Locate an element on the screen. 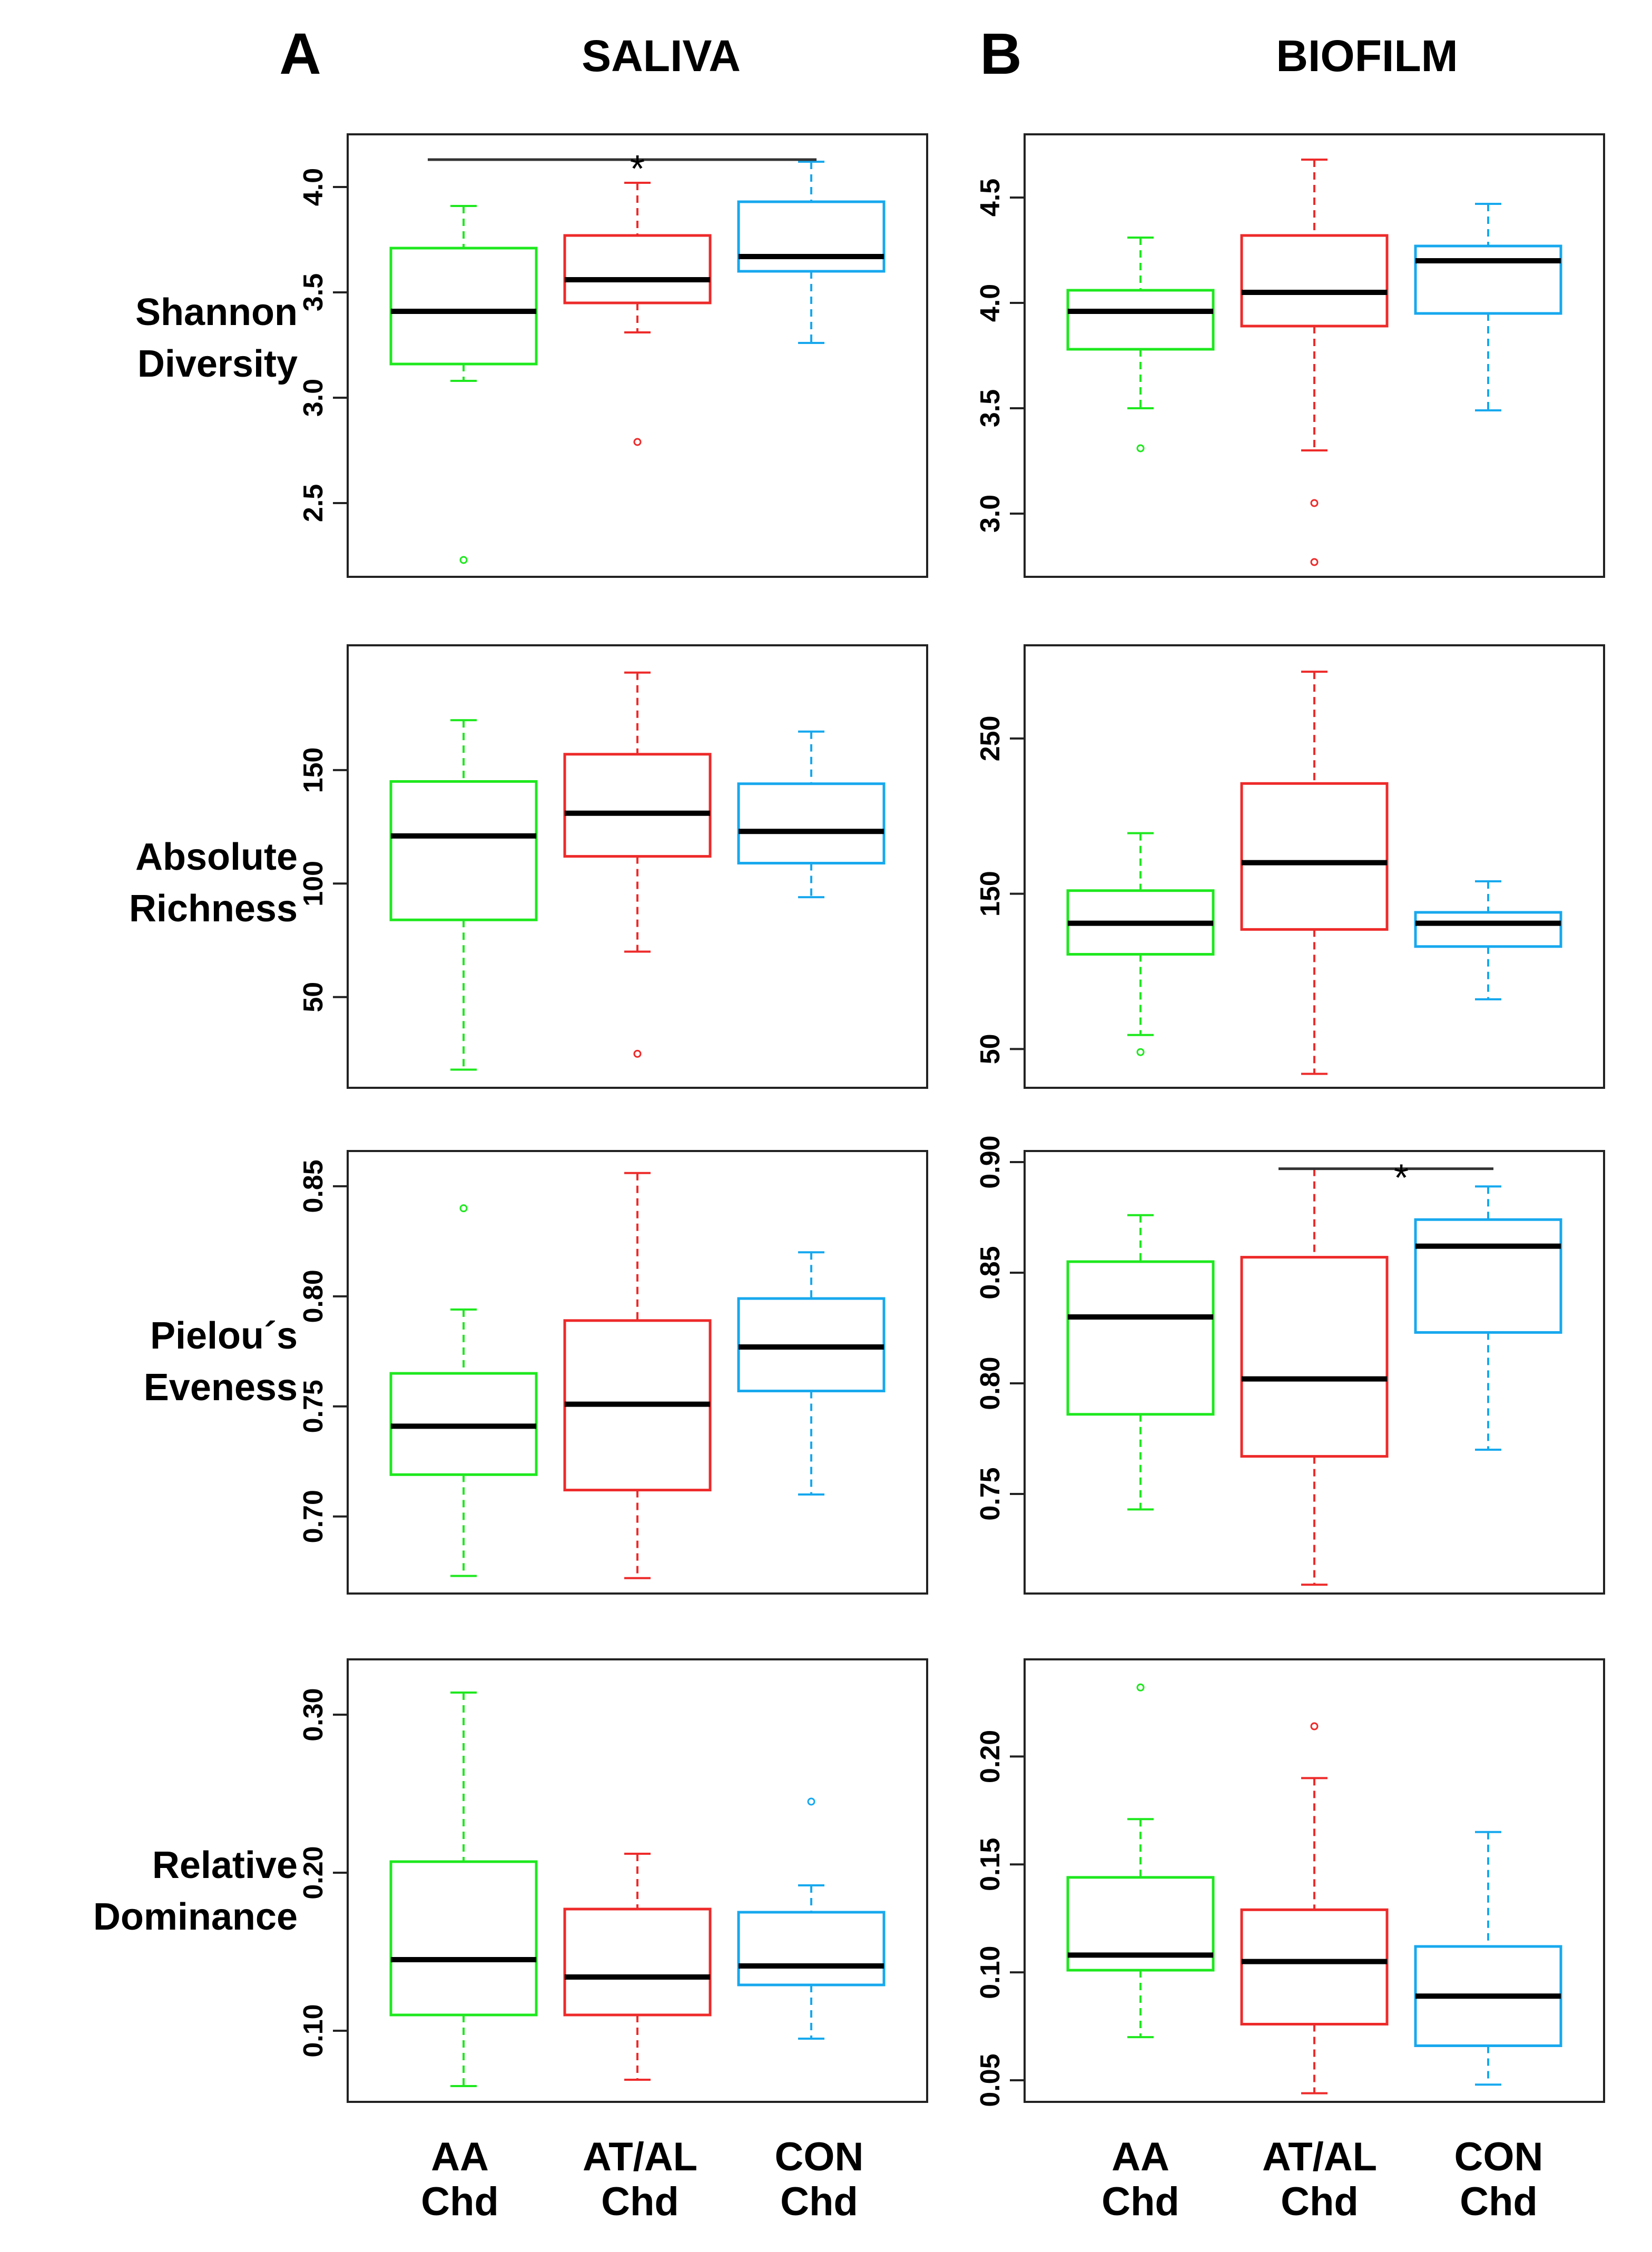 The width and height of the screenshot is (1652, 2252). panel-letter-a: A is located at coordinates (300, 54).